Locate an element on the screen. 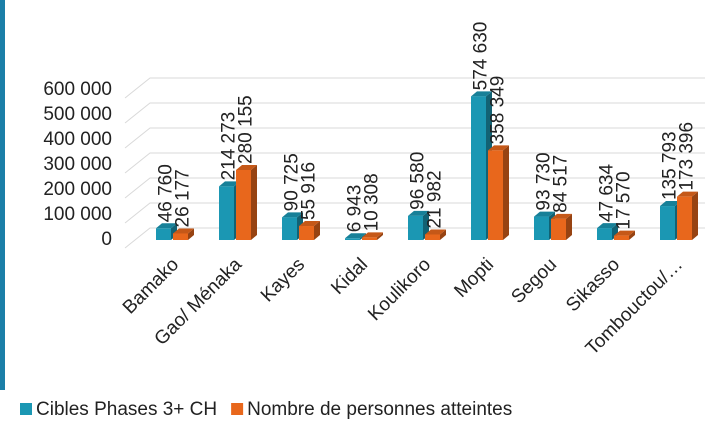 This screenshot has width=710, height=423. x-tick-label: Kayes is located at coordinates (283, 280).